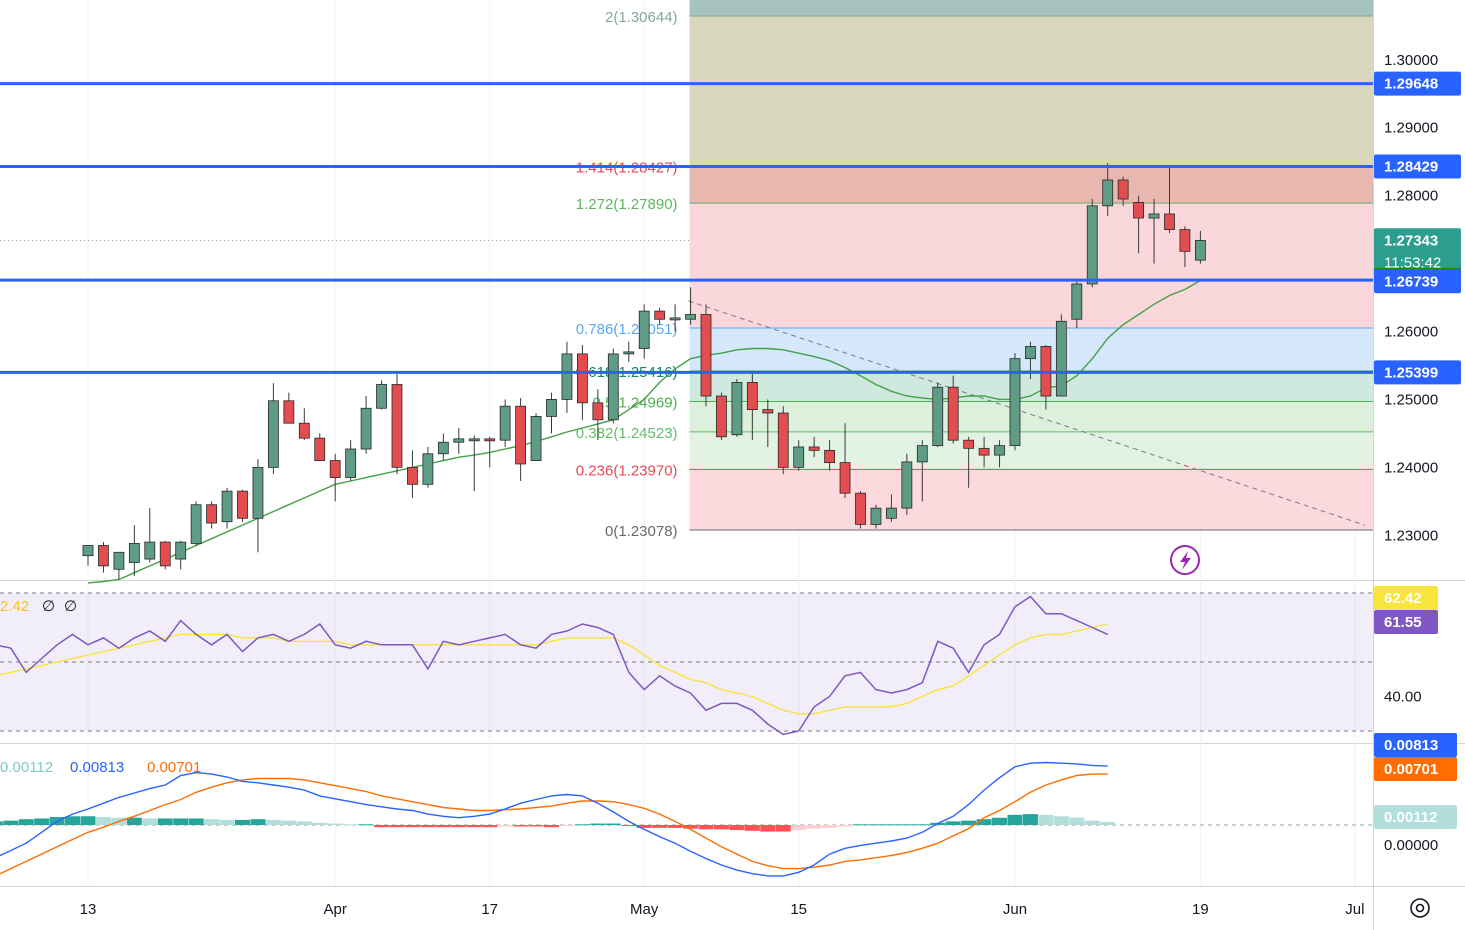 This screenshot has height=930, width=1465. What do you see at coordinates (627, 433) in the screenshot?
I see `fib-level-label: 0.382(1.24523)` at bounding box center [627, 433].